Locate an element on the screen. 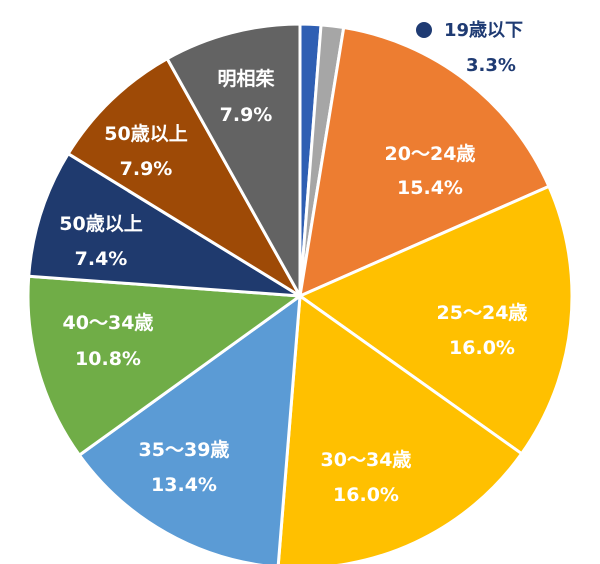 This screenshot has width=600, height=564. slice-value-20-24: 15.4% is located at coordinates (430, 188).